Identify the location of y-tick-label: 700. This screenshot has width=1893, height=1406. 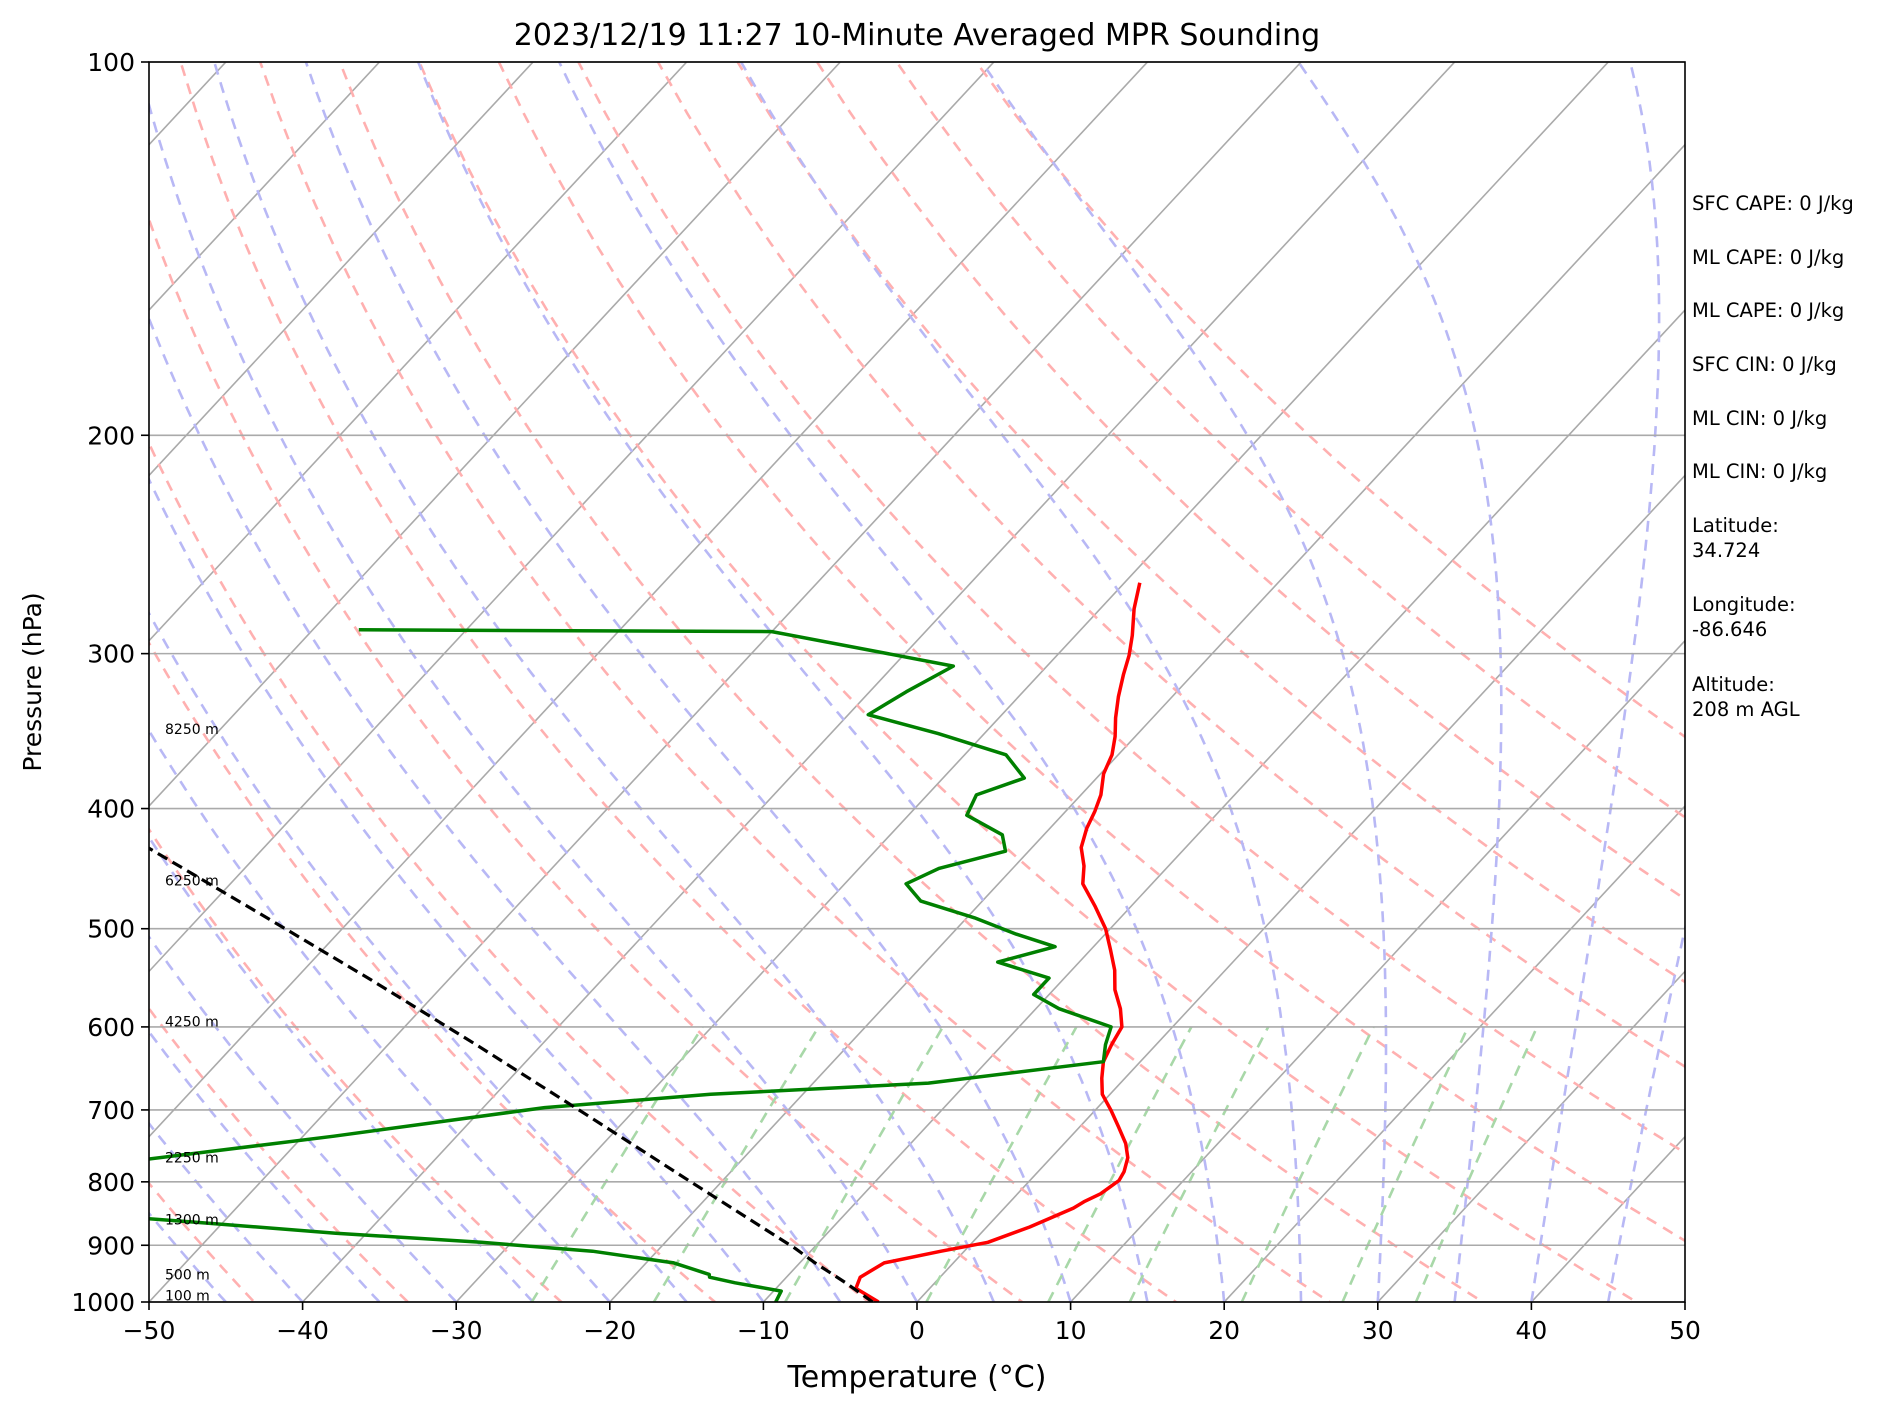
(111, 1110).